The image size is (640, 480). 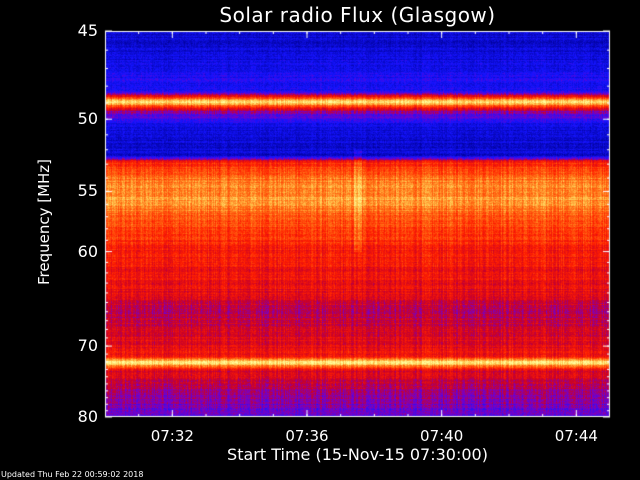 I want to click on y-tick-label: 50, so click(x=87, y=119).